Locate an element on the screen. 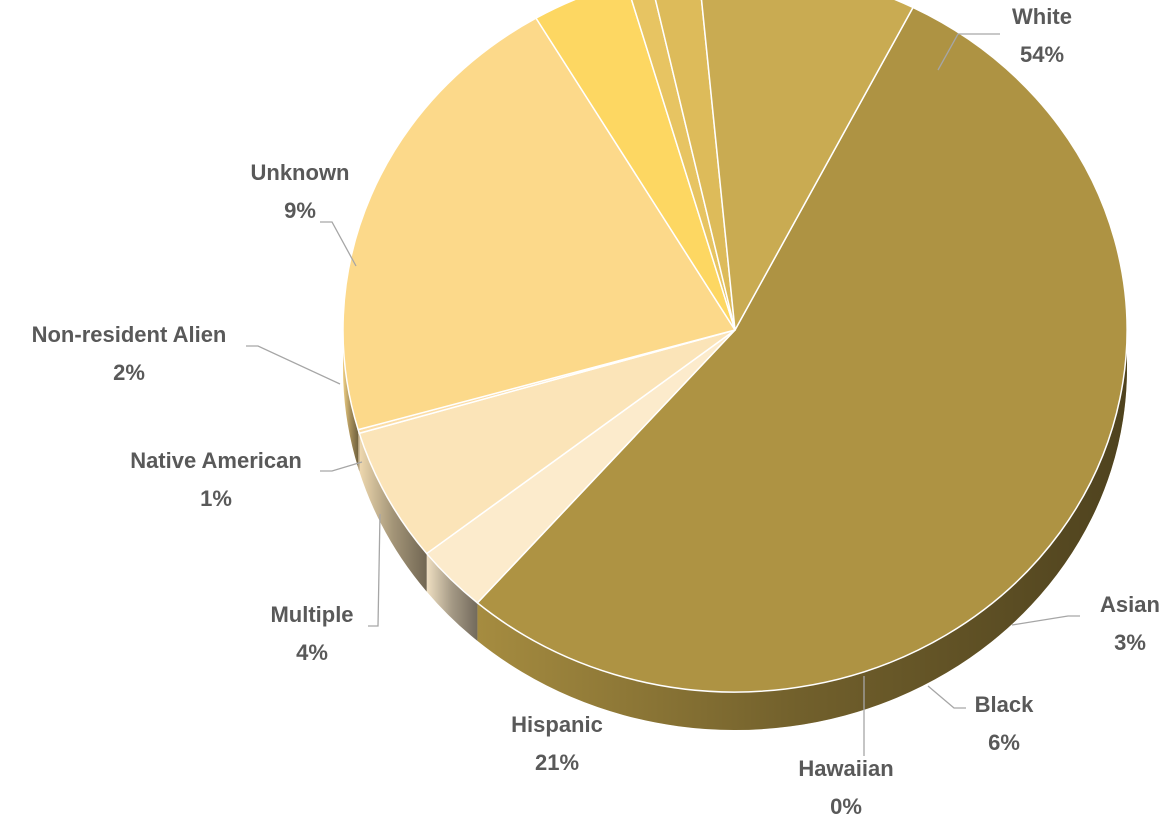  slice-label-asian: Asian is located at coordinates (1130, 604).